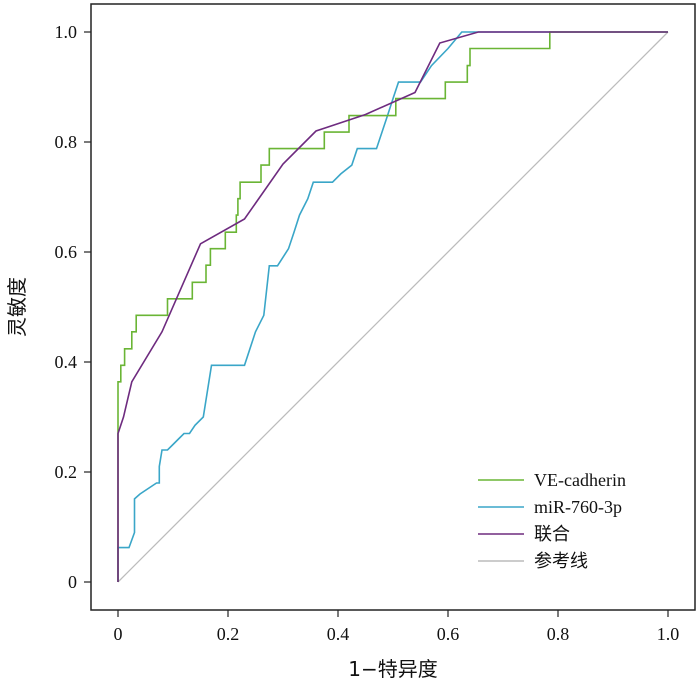 The width and height of the screenshot is (700, 687). I want to click on legend-label: VE-cadherin, so click(580, 480).